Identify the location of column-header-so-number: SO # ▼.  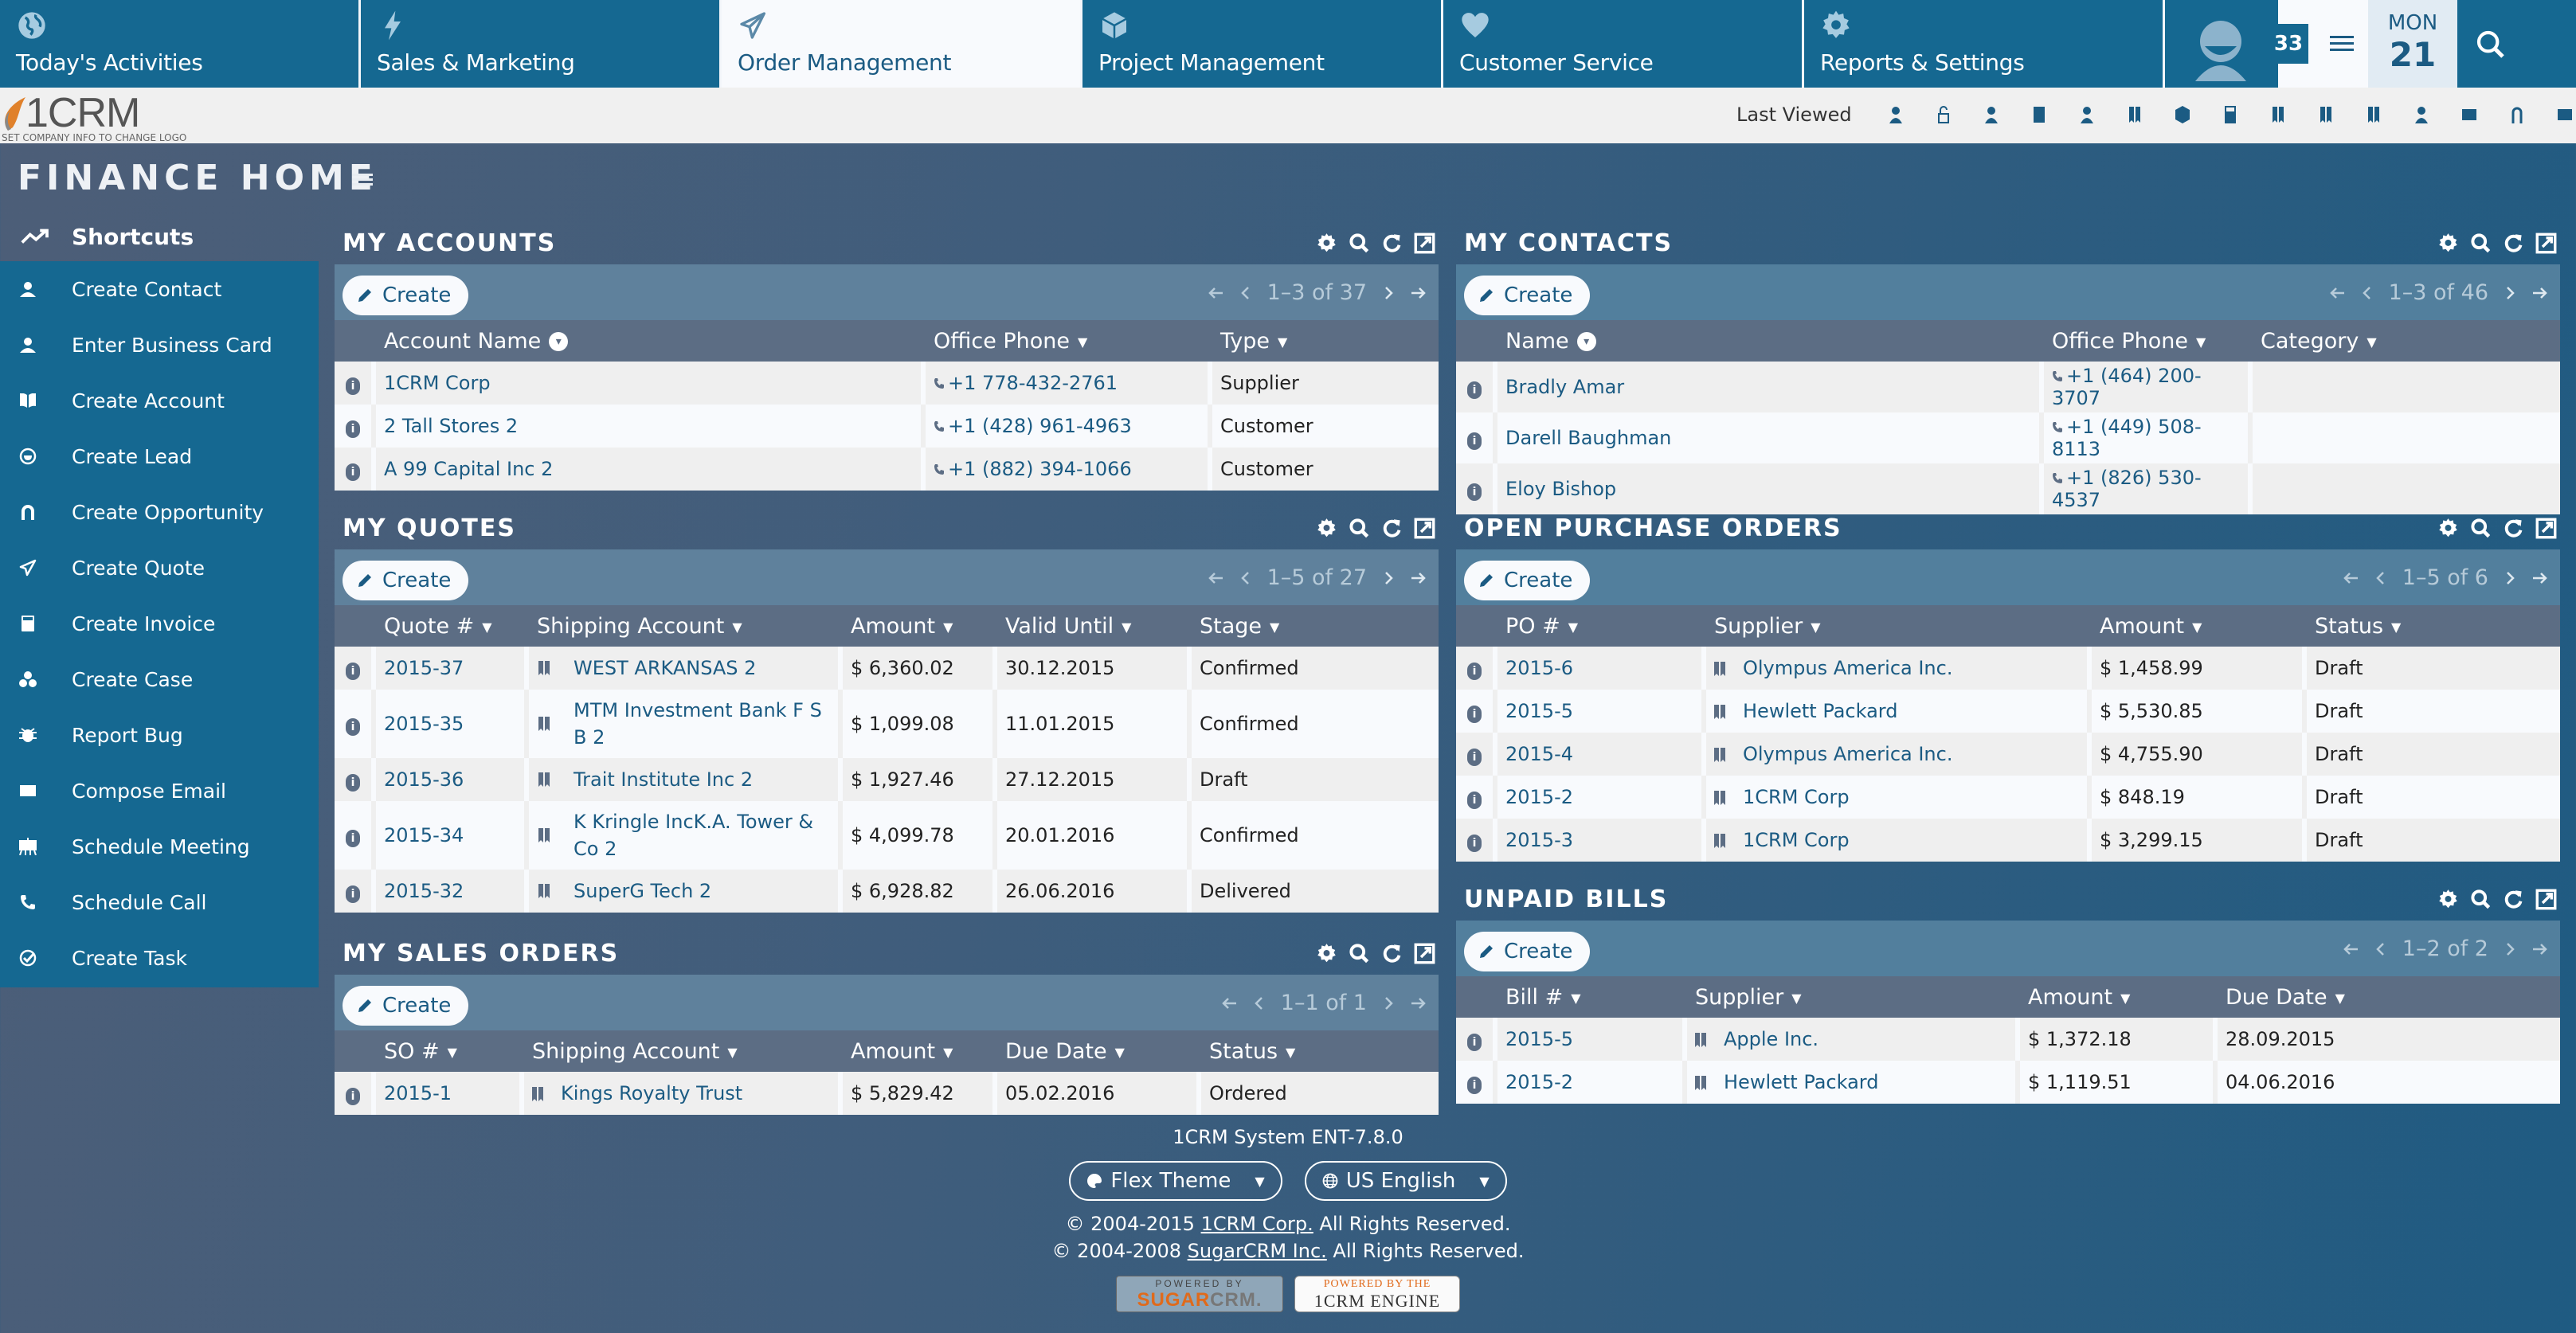
(450, 1051).